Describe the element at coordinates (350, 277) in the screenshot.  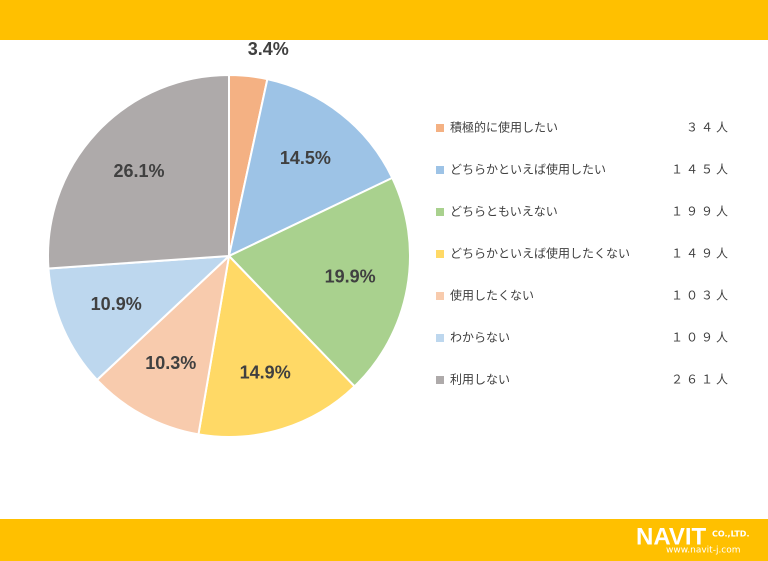
I see `data-label: 19.9%` at that location.